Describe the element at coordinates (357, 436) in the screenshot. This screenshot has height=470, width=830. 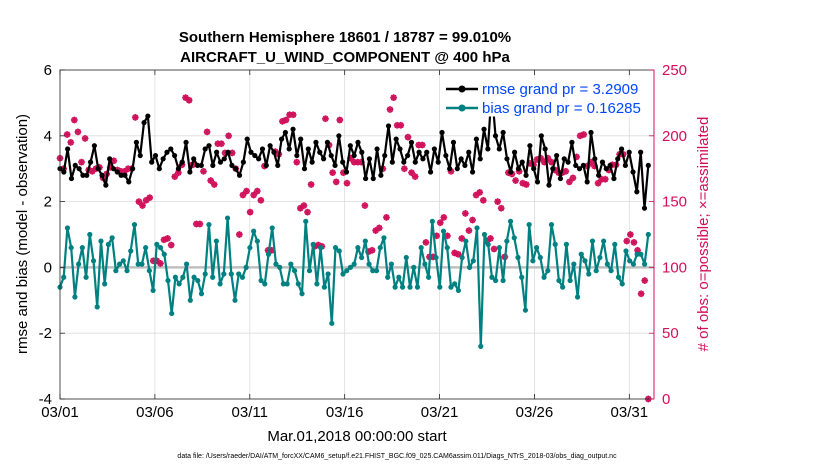
I see `x-axis-label: Mar.01,2018 00:00:00 start` at that location.